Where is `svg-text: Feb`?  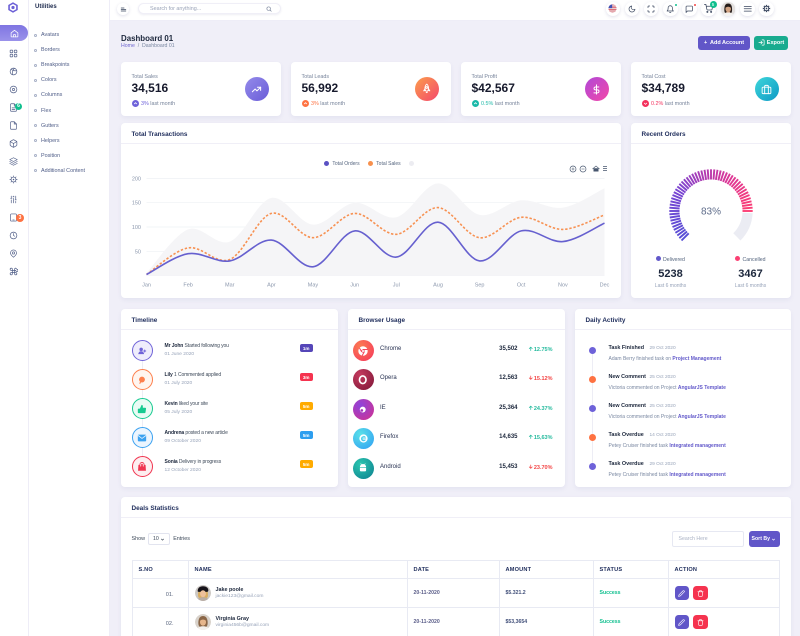
svg-text: Feb is located at coordinates (187, 286).